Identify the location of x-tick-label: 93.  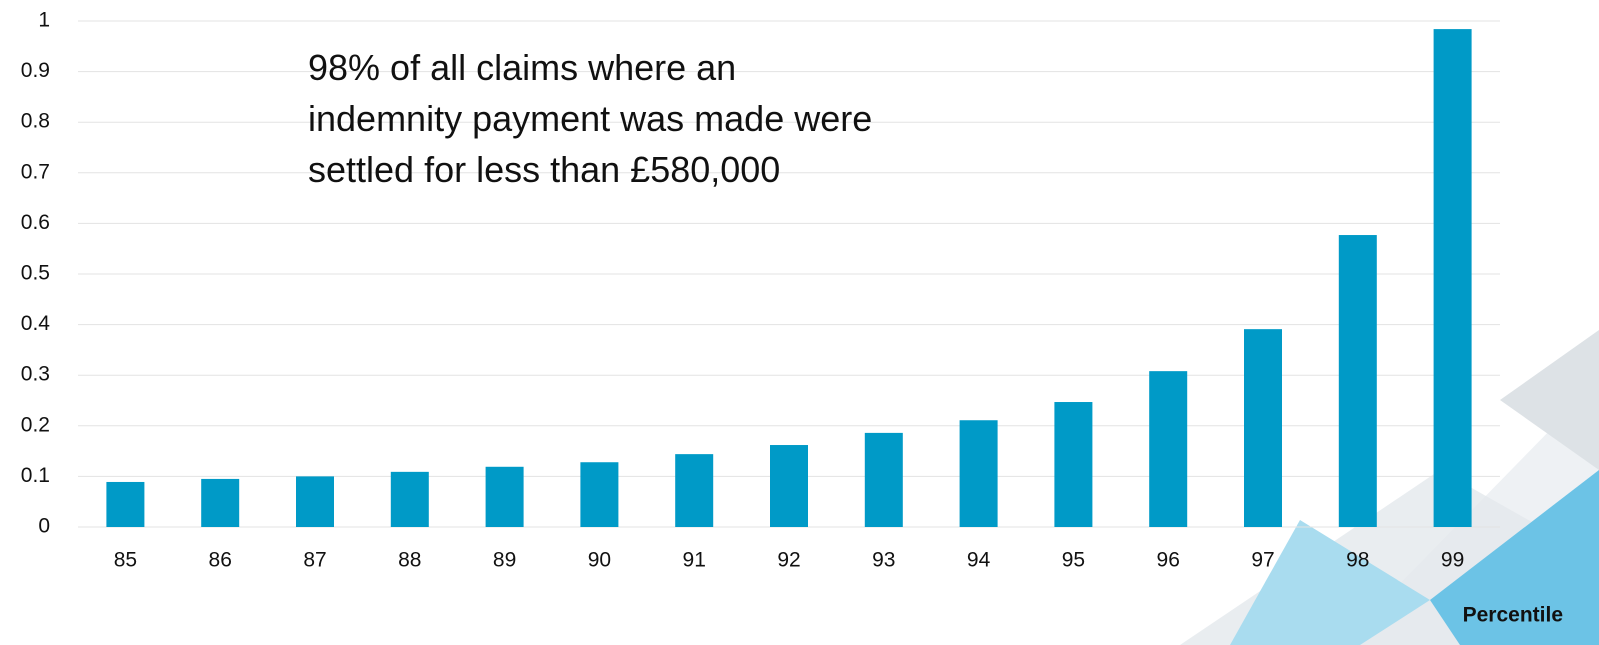
(883, 560).